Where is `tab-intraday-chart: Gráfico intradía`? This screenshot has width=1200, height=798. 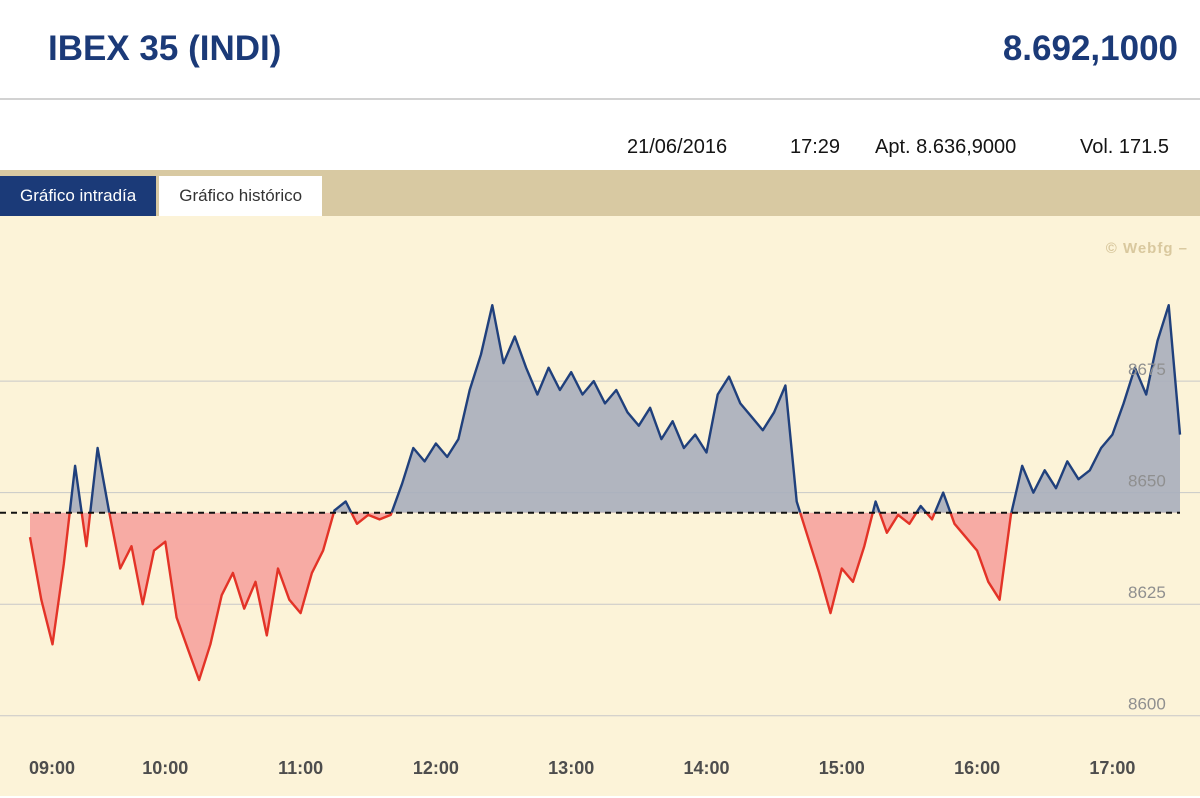 tab-intraday-chart: Gráfico intradía is located at coordinates (78, 196).